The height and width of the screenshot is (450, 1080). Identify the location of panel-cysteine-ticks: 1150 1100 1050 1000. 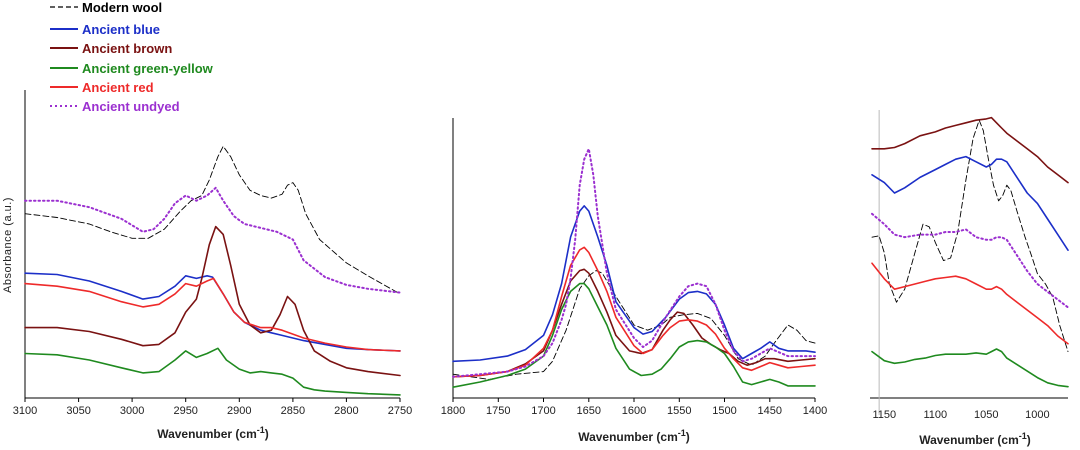
(960, 415).